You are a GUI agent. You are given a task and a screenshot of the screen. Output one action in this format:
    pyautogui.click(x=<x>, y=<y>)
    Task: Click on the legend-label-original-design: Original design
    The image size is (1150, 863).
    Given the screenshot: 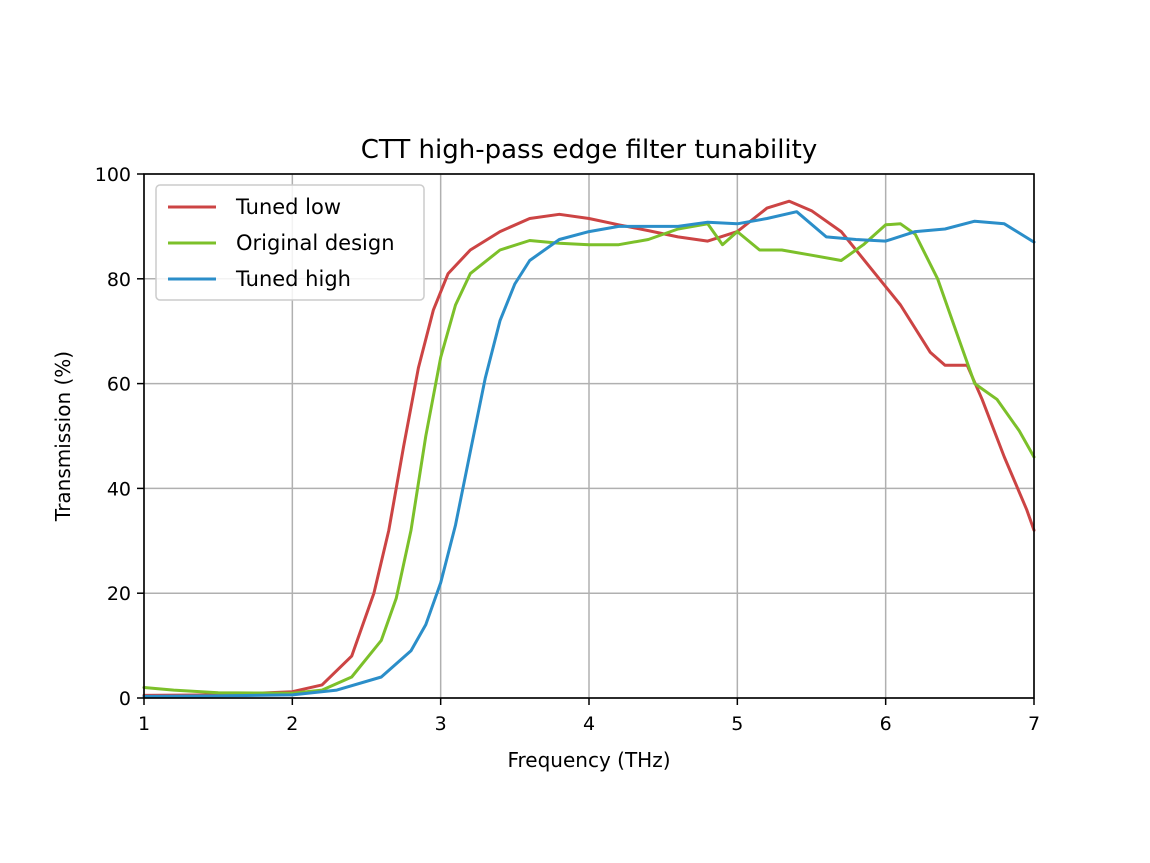 What is the action you would take?
    pyautogui.click(x=315, y=243)
    